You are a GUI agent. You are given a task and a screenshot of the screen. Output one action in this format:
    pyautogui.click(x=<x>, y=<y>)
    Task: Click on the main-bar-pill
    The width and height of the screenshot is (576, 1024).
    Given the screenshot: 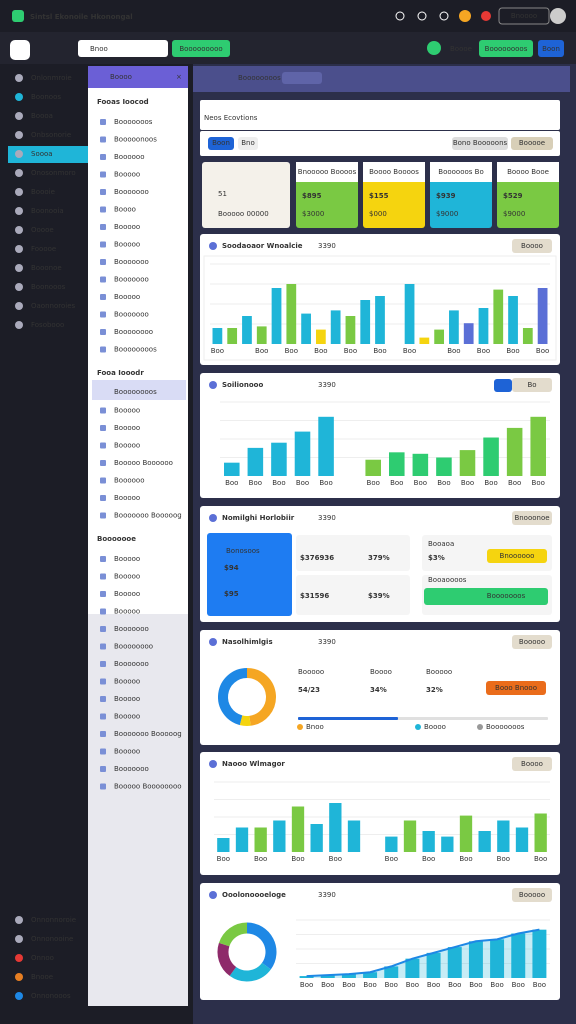 What is the action you would take?
    pyautogui.click(x=302, y=78)
    